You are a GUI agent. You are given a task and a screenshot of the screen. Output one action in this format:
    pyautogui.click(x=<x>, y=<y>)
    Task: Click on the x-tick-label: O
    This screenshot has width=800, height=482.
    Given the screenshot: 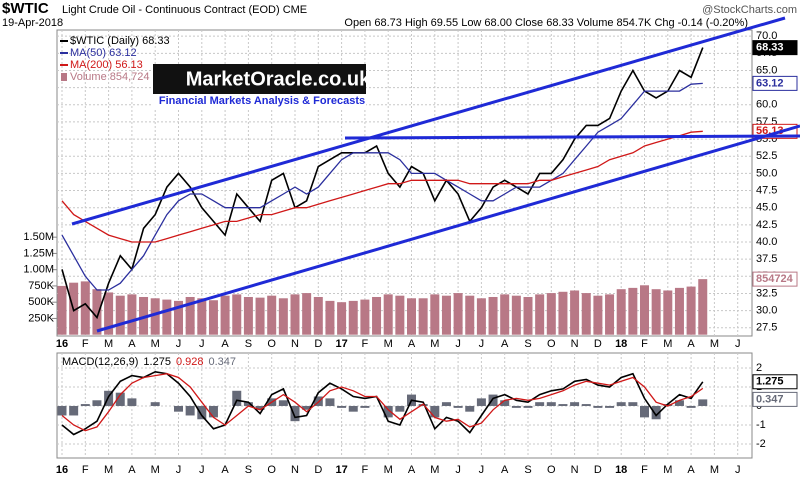 What is the action you would take?
    pyautogui.click(x=551, y=344)
    